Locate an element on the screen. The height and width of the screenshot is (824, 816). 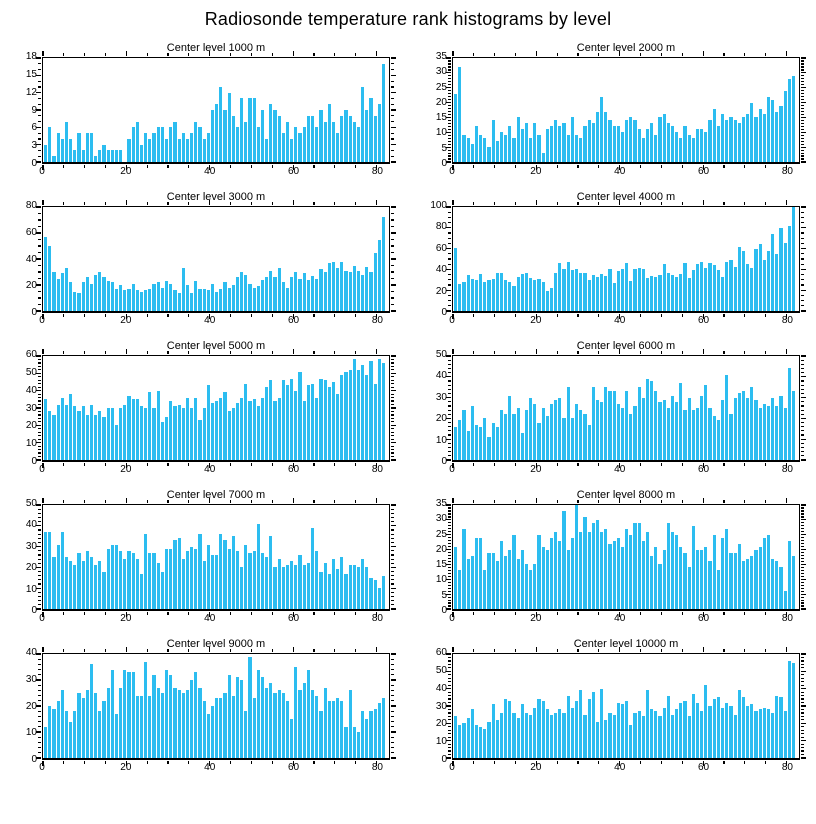
histogram-bars is located at coordinates (625, 706).